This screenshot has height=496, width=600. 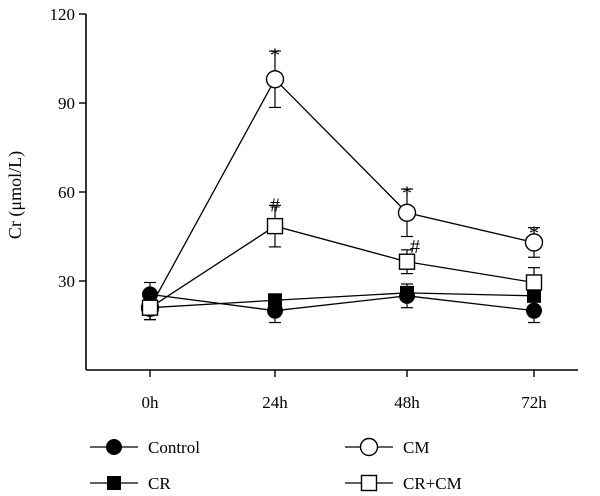 I want to click on legend-item-cr: CR, so click(x=130, y=483).